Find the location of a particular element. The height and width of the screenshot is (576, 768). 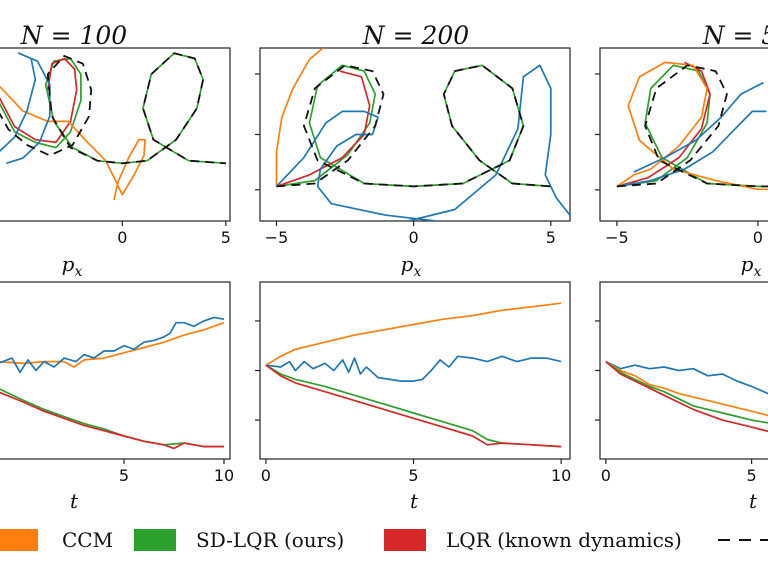

xlabel-bottom-1: t is located at coordinates (74, 501).